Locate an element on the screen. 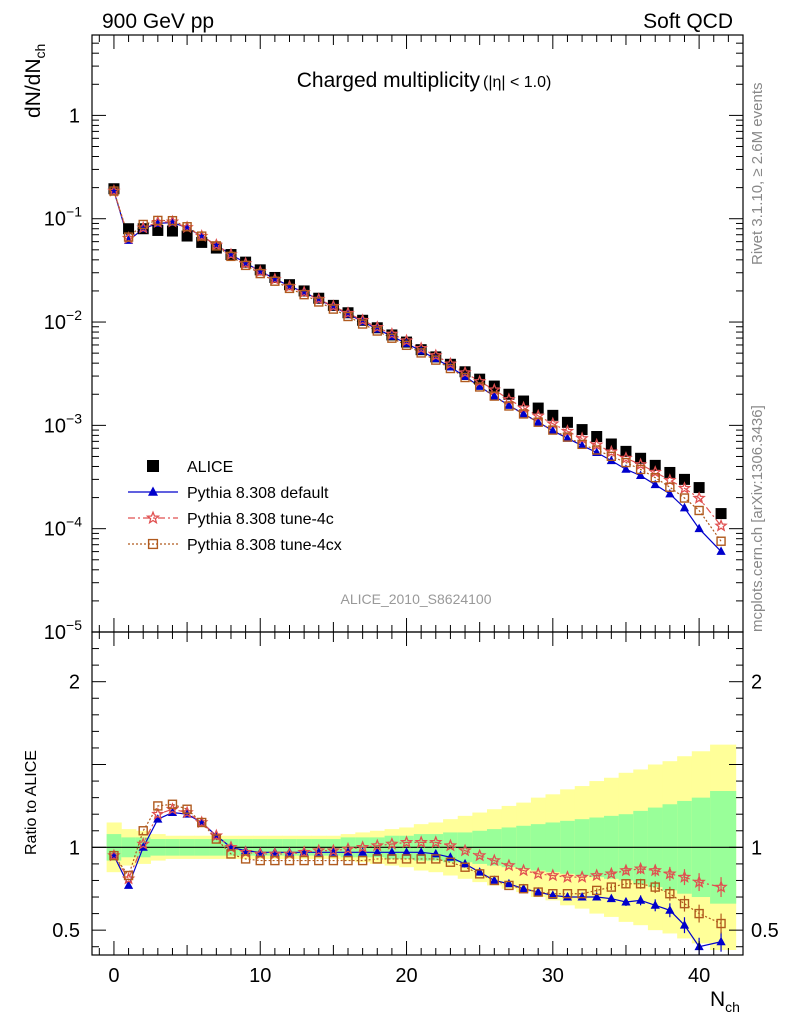 Image resolution: width=786 pixels, height=1029 pixels. ratio-axis-label: Ratio to ALICE is located at coordinates (31, 802).